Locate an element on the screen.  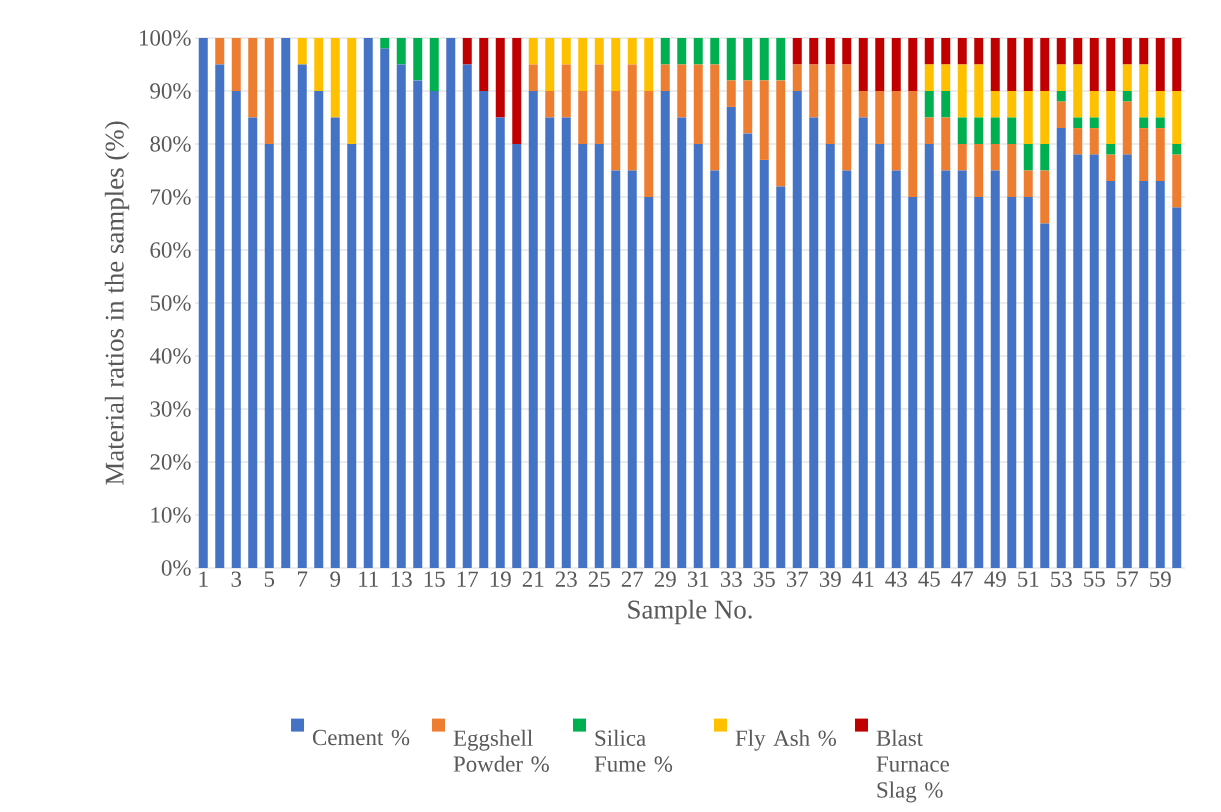
x-tick-label: 11 is located at coordinates (368, 579).